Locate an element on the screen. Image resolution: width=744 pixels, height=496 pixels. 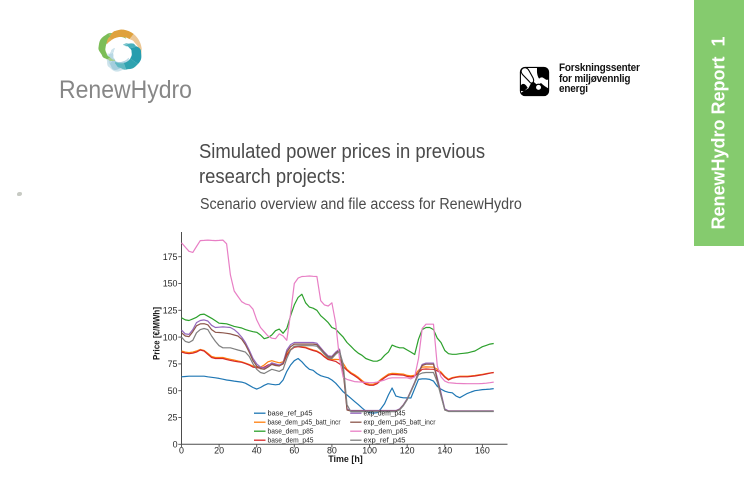
svg-text: 40 is located at coordinates (257, 450).